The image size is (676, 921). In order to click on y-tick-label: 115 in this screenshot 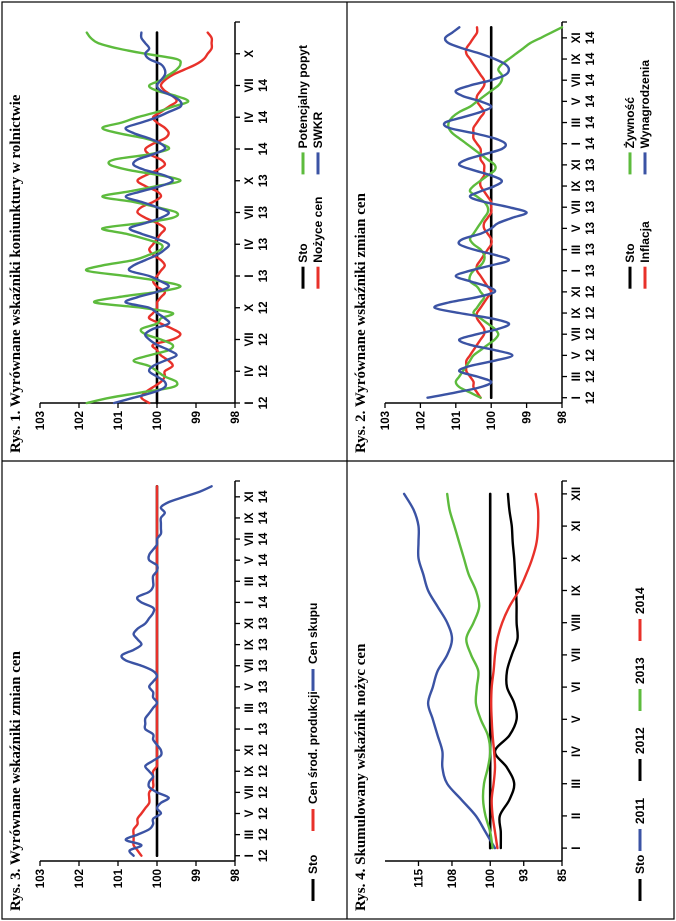, I will do `click(419, 877)`.